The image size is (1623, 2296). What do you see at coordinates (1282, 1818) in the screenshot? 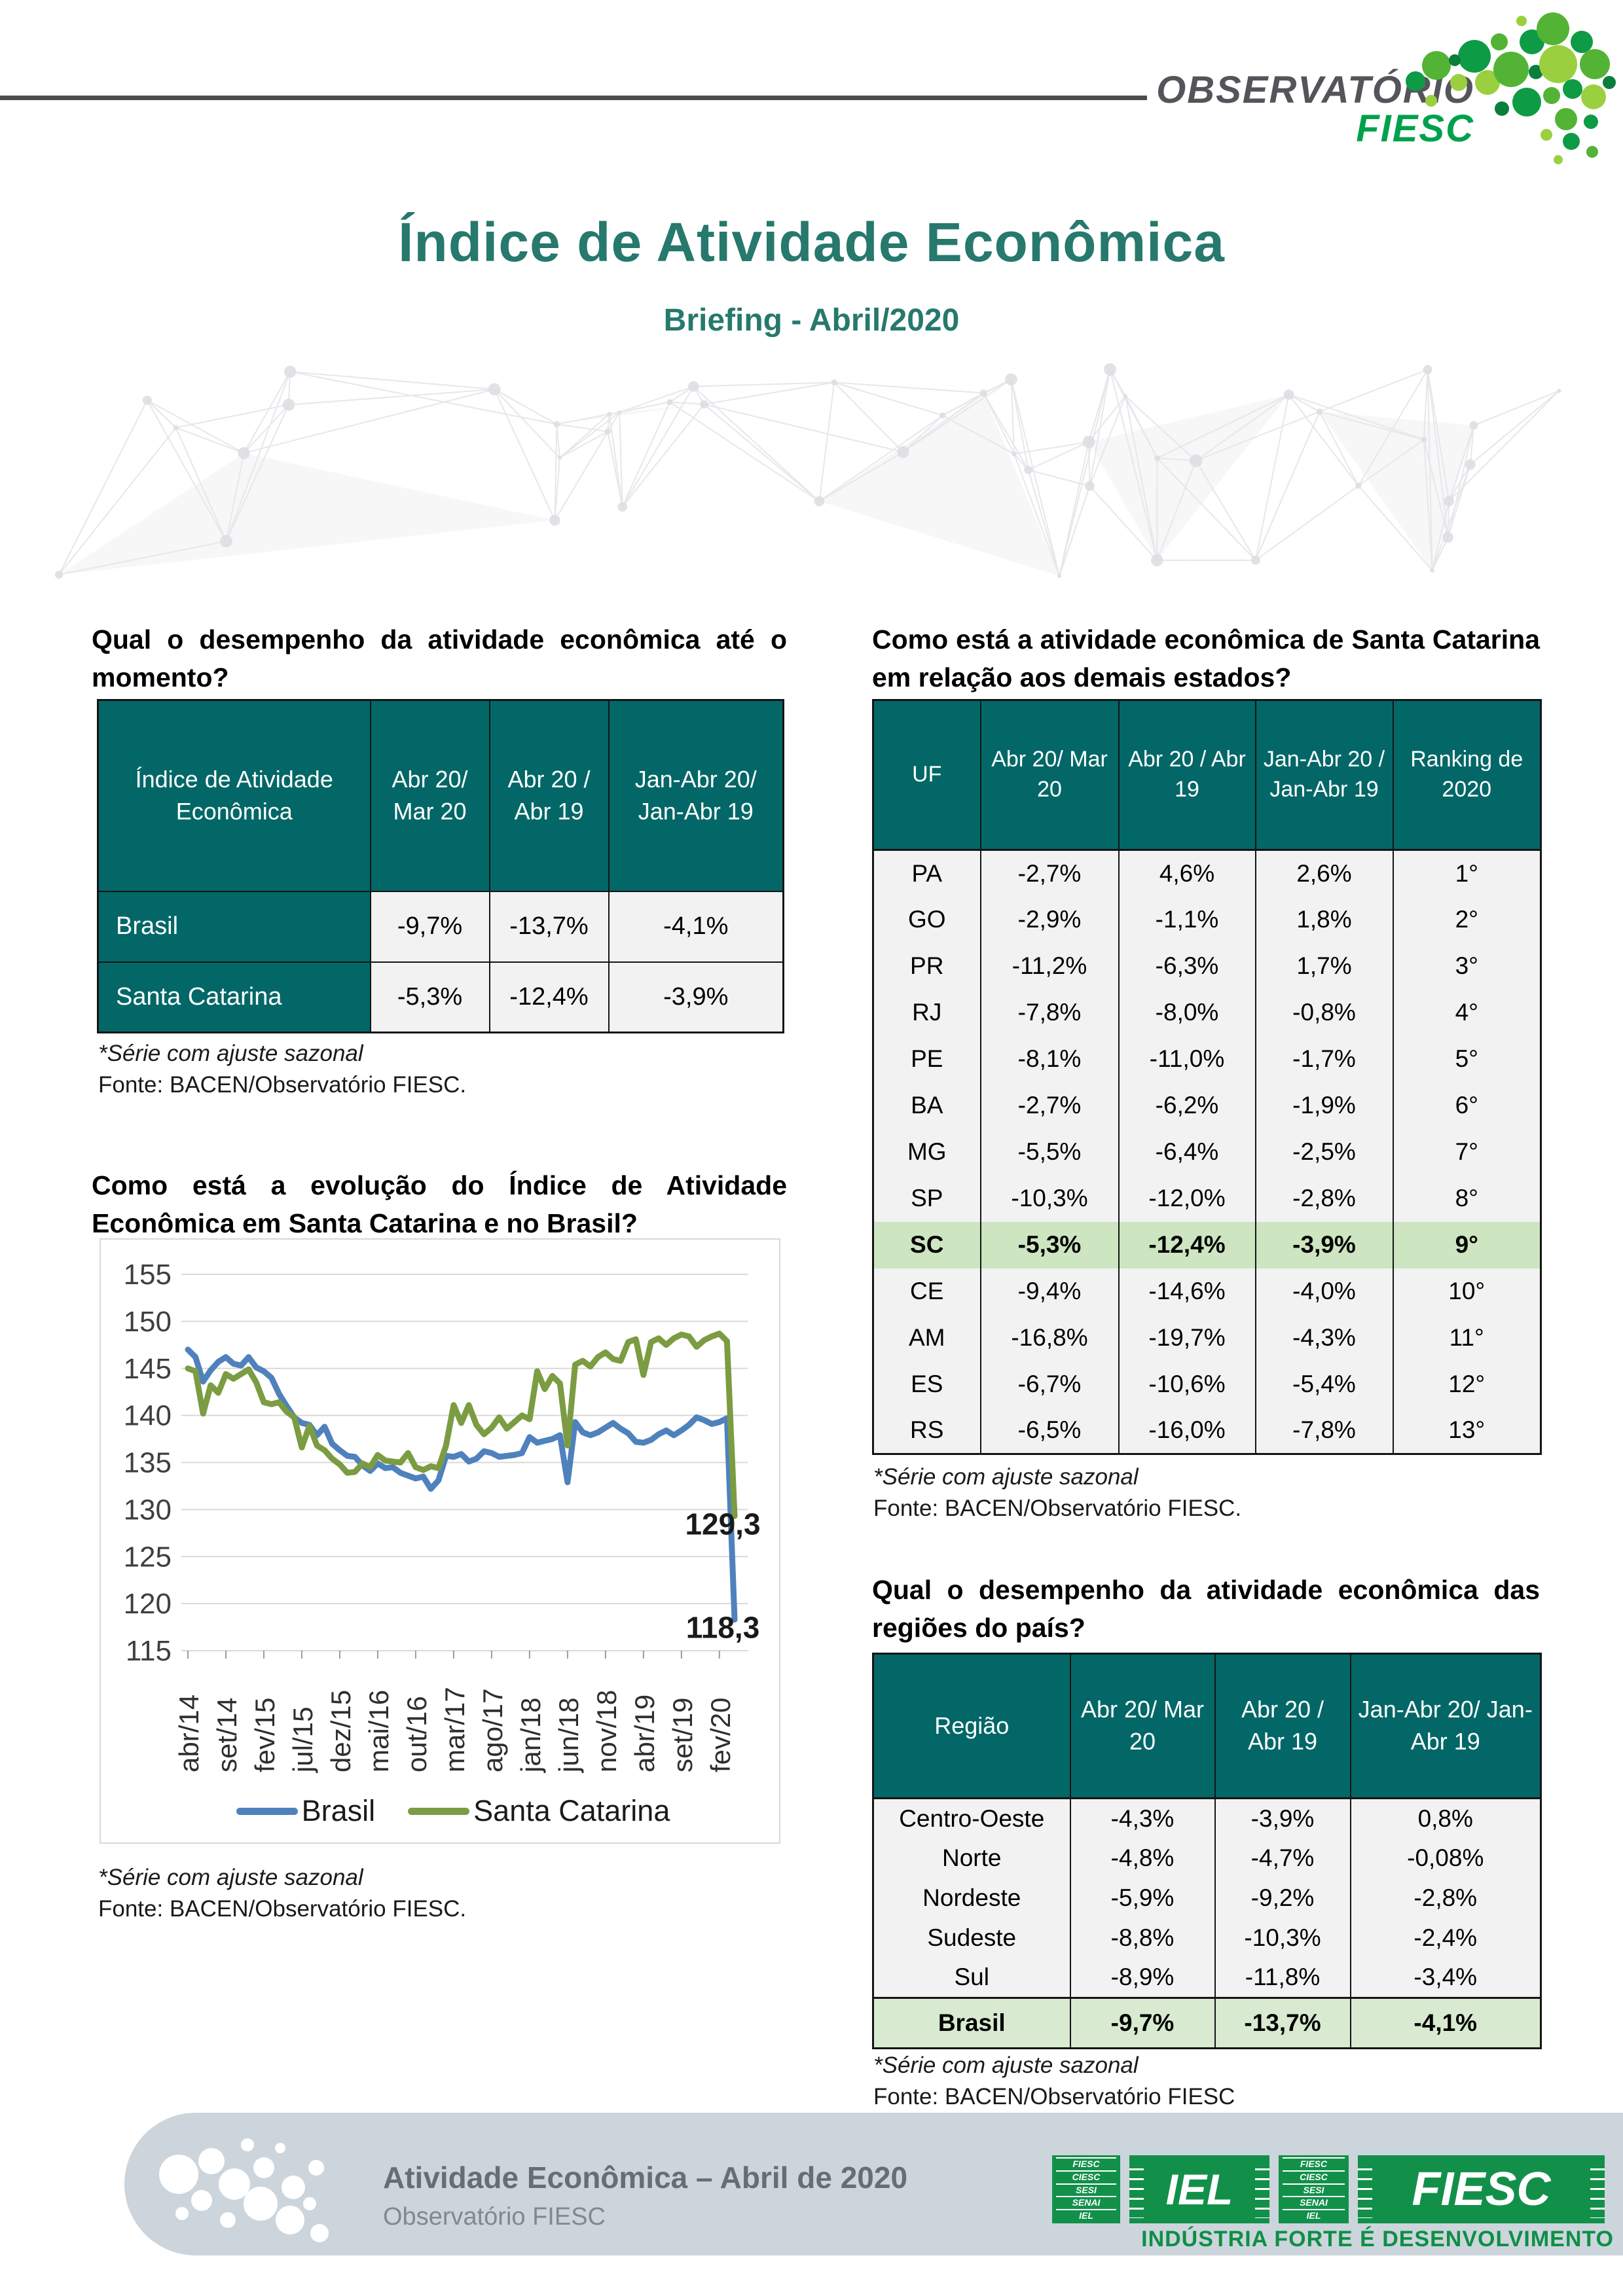
I see `table-cell: -3,9%` at bounding box center [1282, 1818].